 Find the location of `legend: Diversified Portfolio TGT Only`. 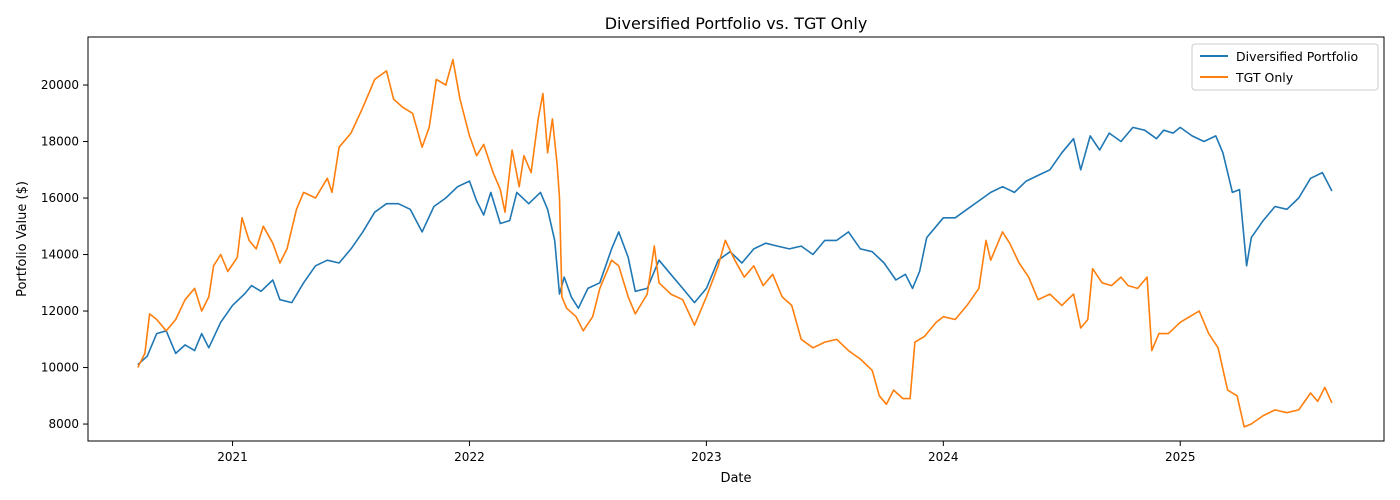

legend: Diversified Portfolio TGT Only is located at coordinates (1285, 67).